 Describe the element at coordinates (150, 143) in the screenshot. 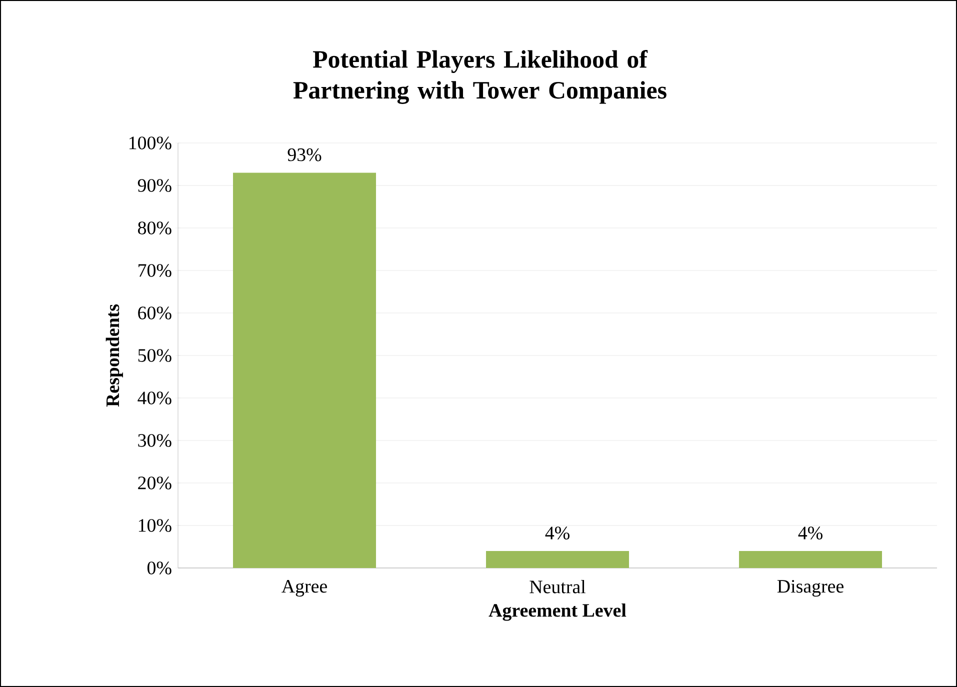

I see `y-tick-label: 100%` at that location.